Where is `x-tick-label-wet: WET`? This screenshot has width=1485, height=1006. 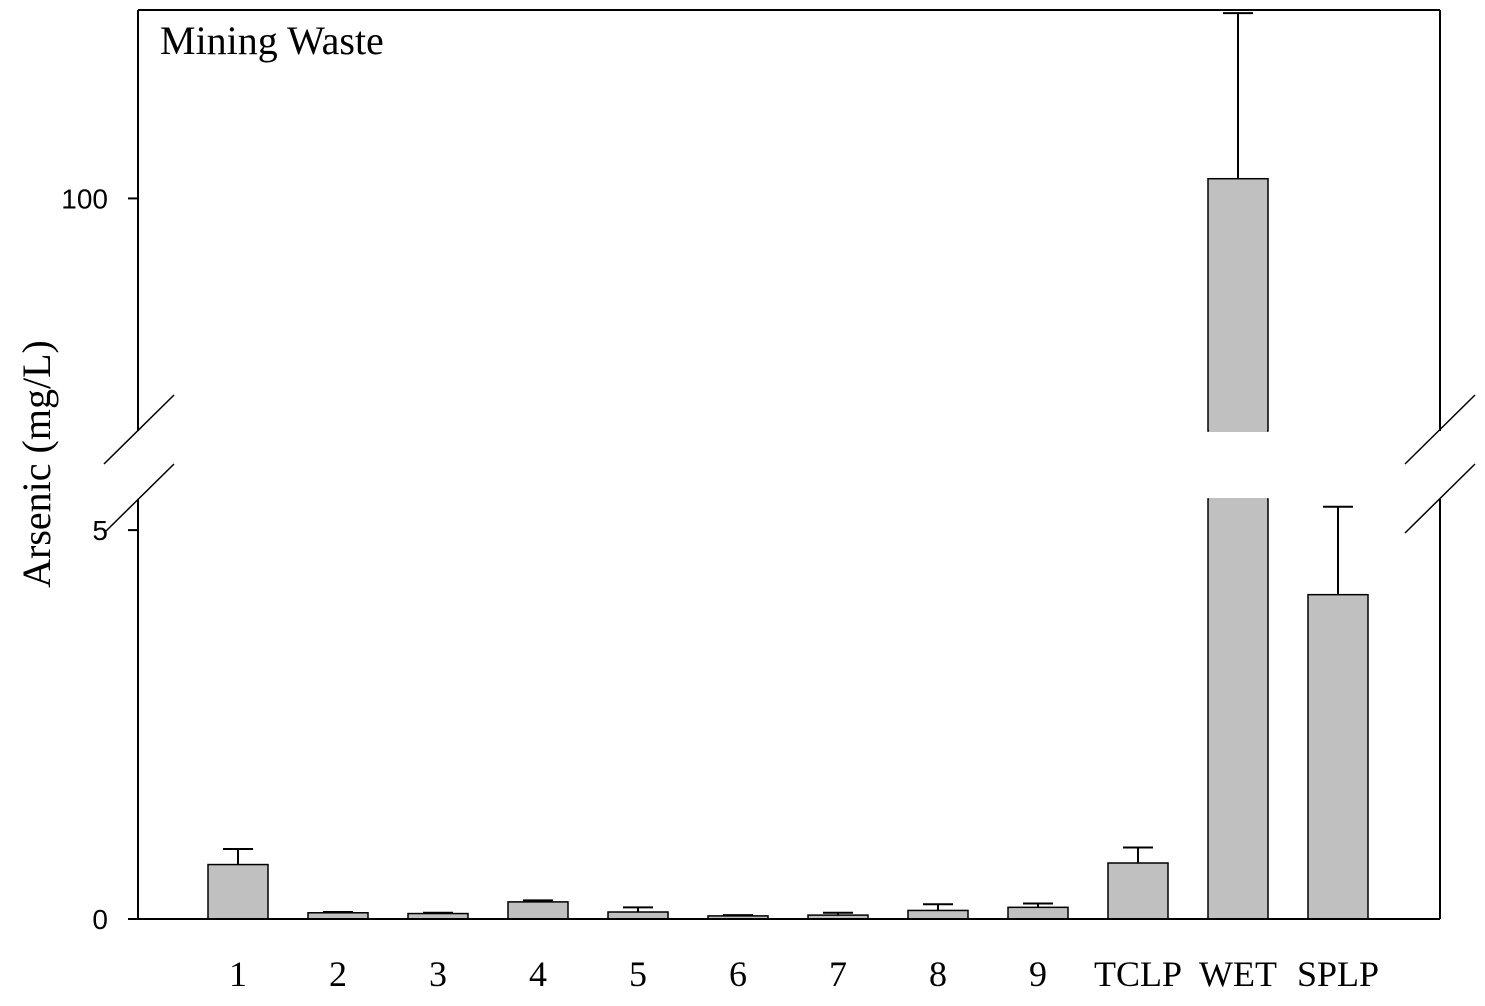
x-tick-label-wet: WET is located at coordinates (1238, 974).